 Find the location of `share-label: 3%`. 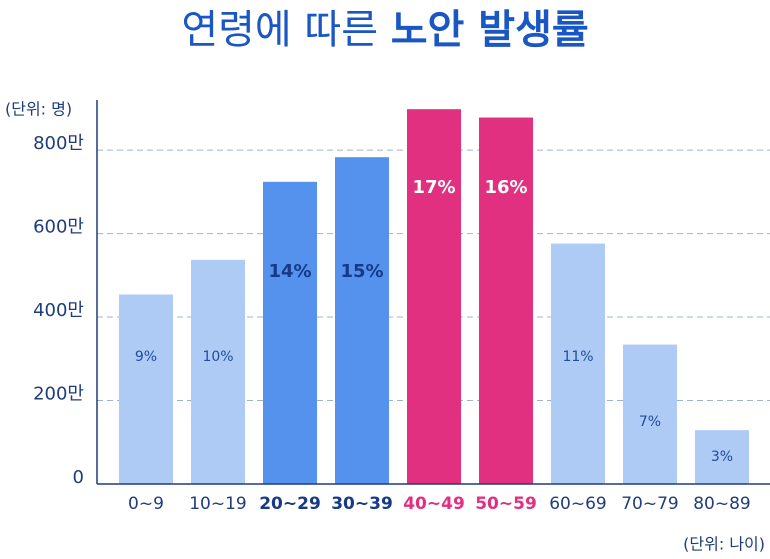

share-label: 3% is located at coordinates (722, 457).